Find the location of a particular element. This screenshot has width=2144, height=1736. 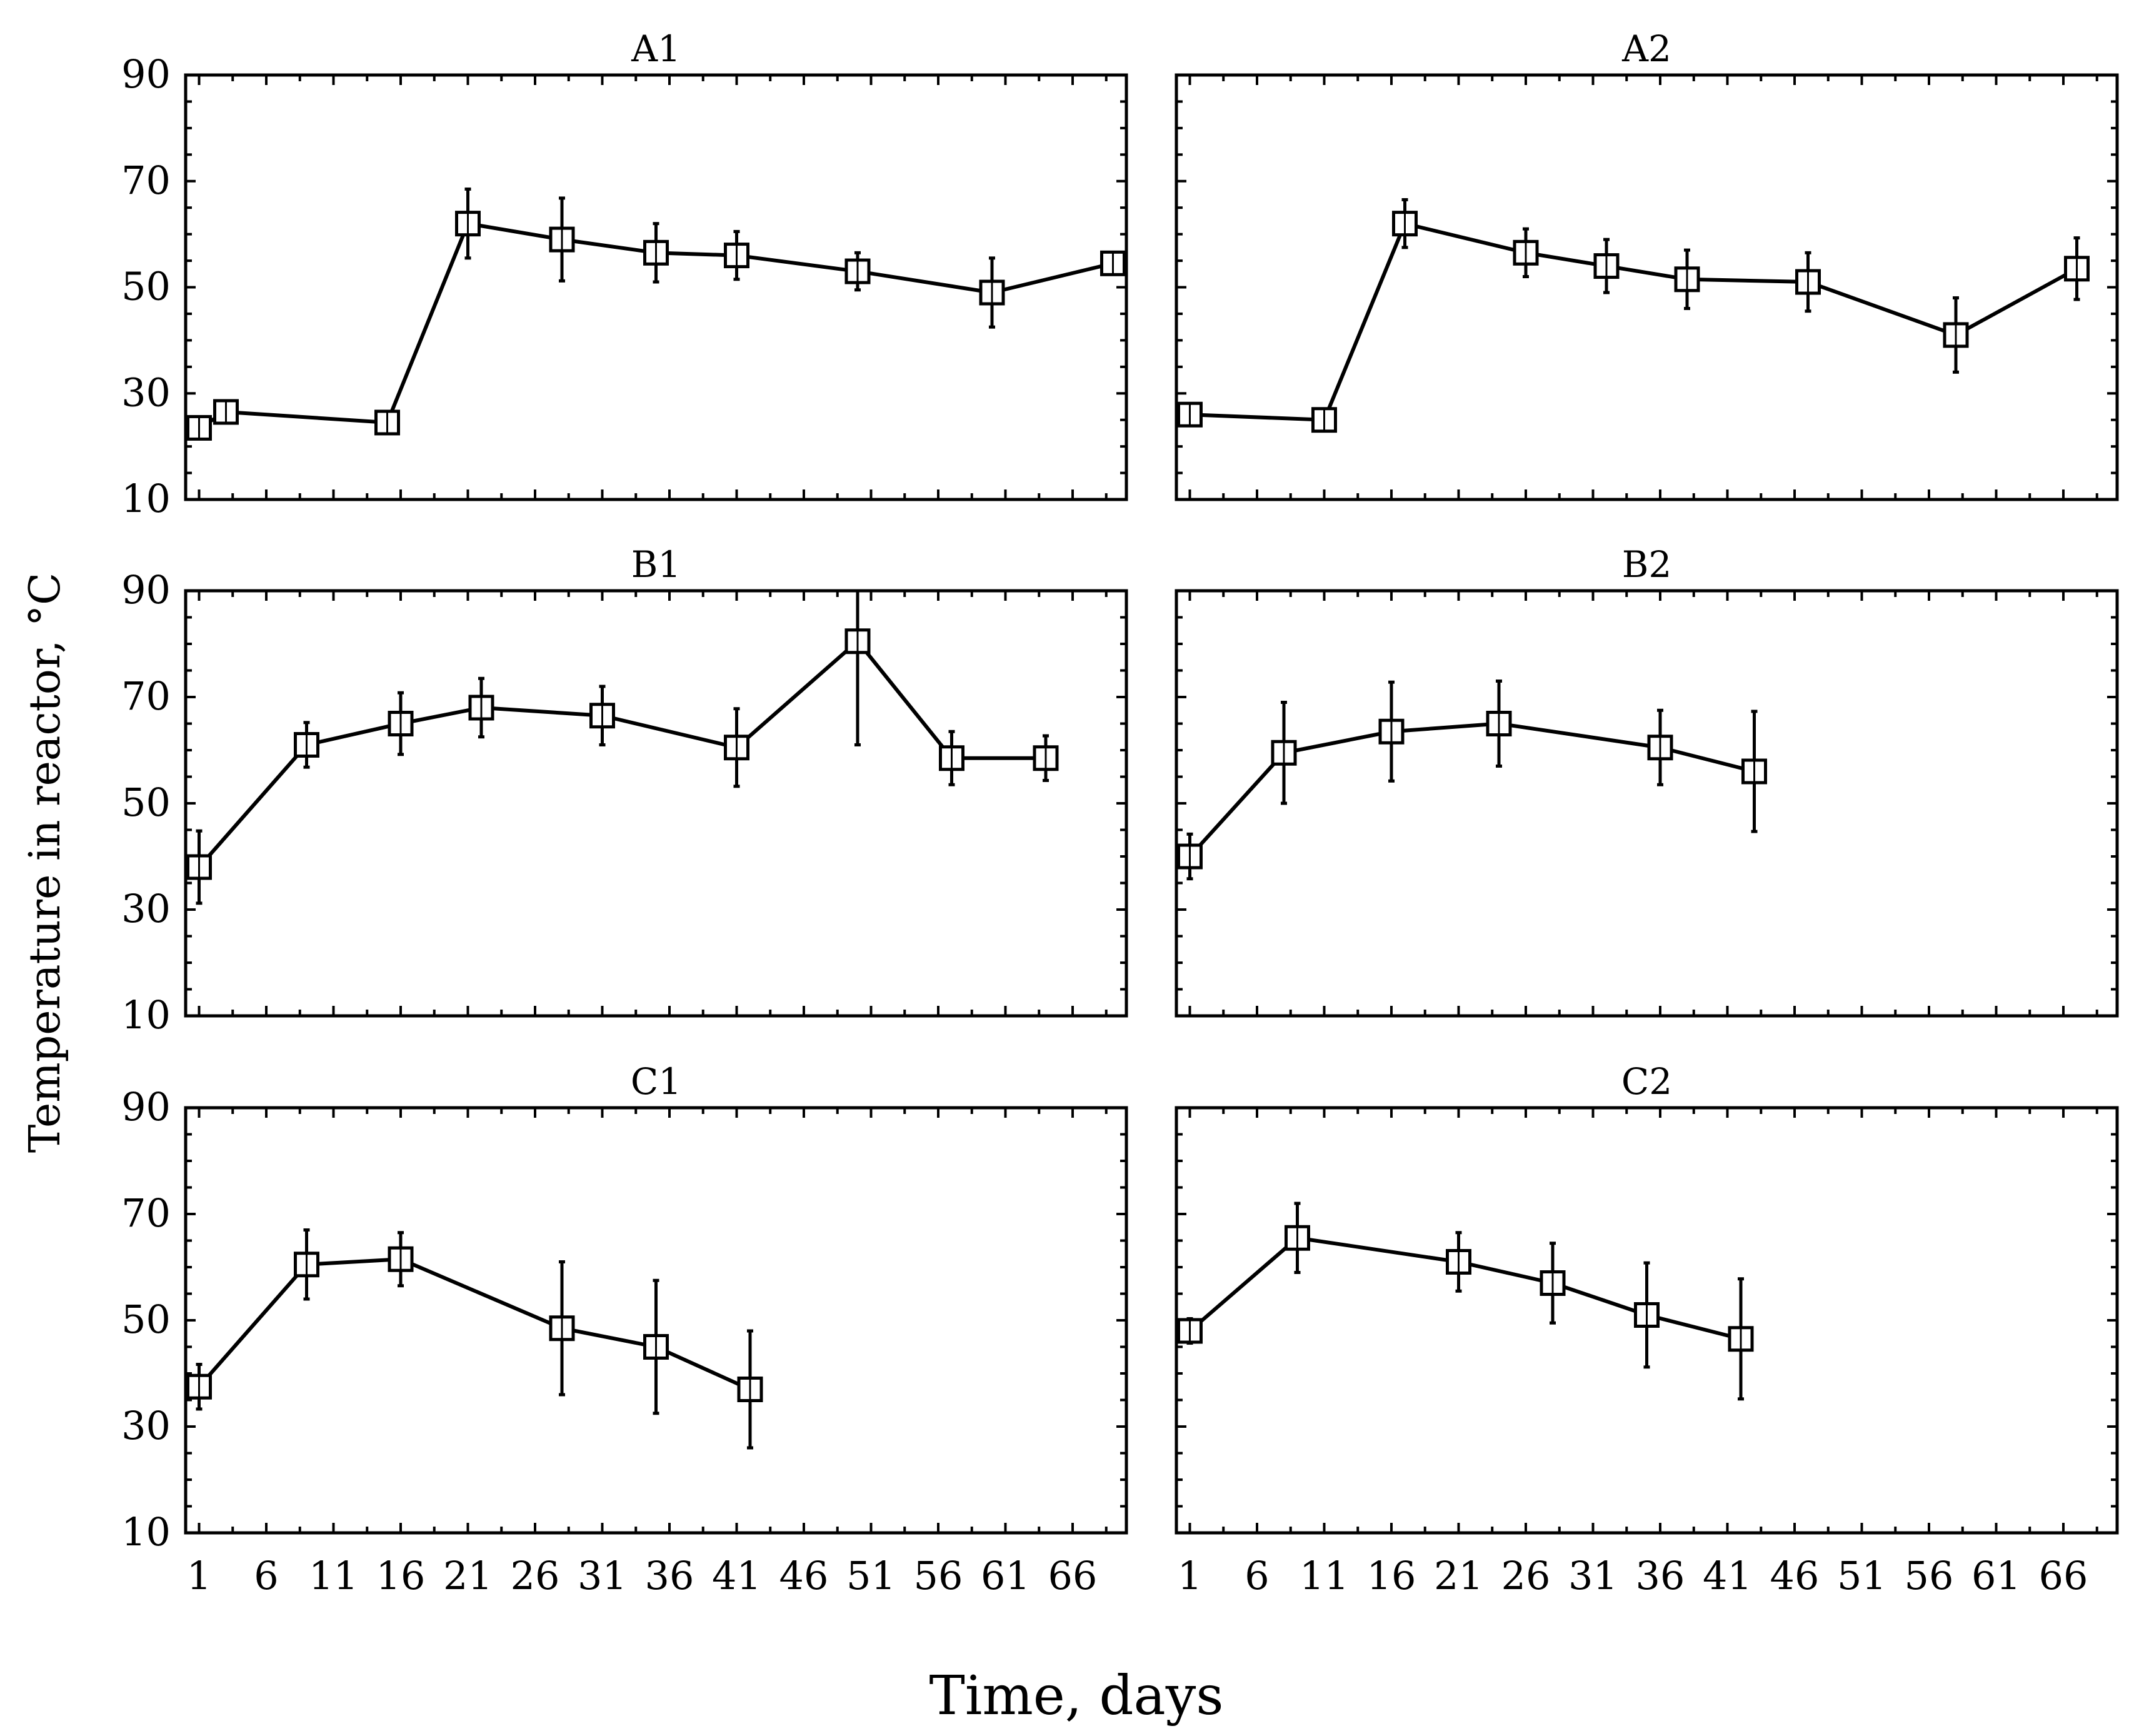

panel-title: A2 is located at coordinates (1646, 49).